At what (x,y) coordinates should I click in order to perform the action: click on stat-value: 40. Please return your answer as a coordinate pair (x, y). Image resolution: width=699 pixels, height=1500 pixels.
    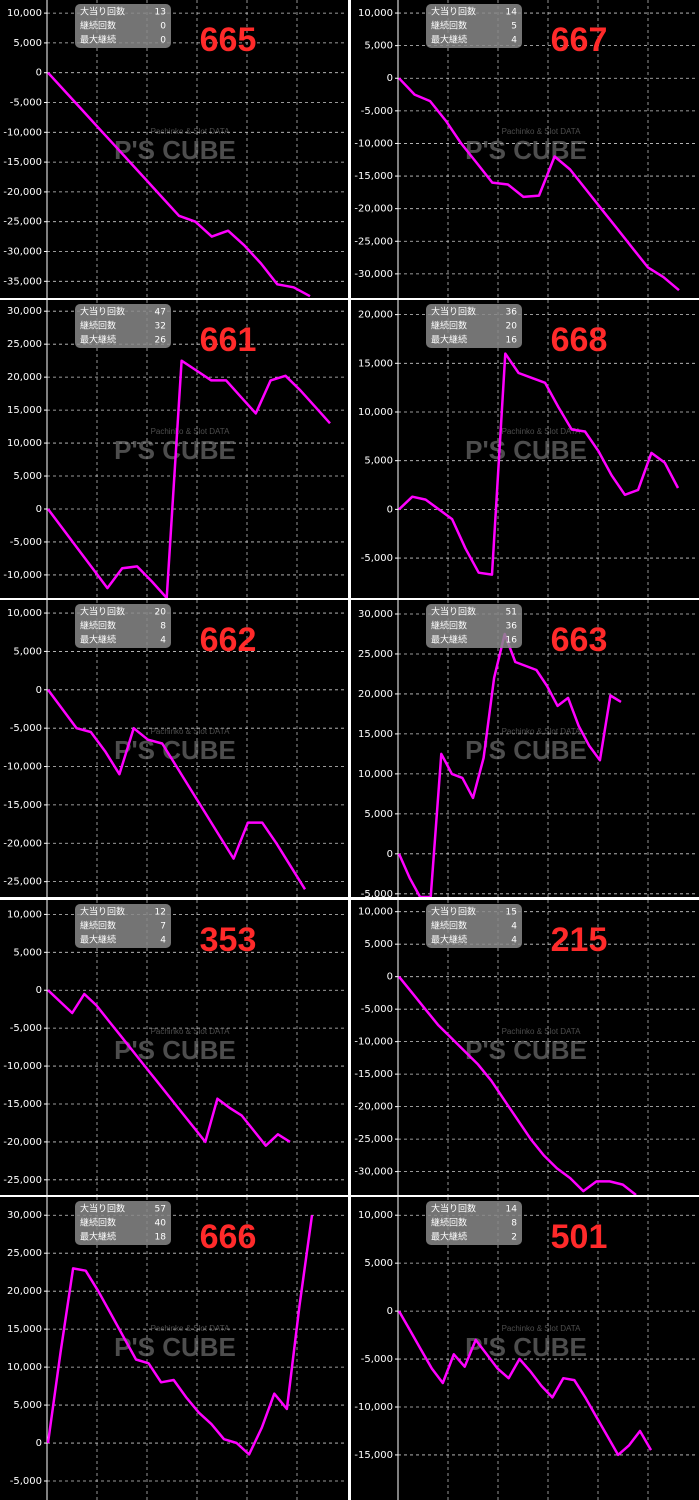
    Looking at the image, I should click on (161, 1224).